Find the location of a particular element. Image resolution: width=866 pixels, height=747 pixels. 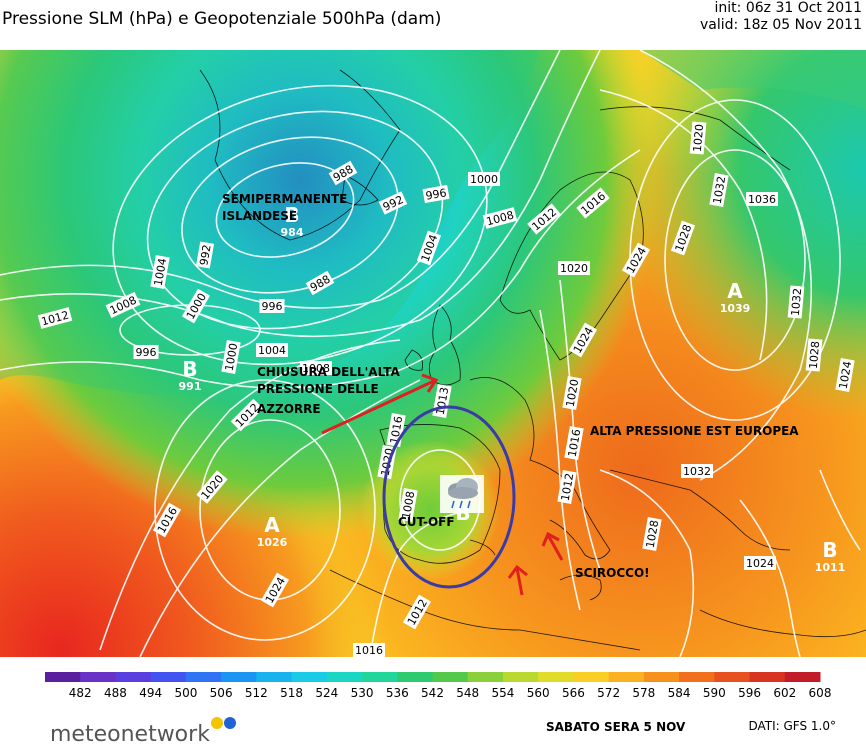

center-value: 984 is located at coordinates (292, 232).